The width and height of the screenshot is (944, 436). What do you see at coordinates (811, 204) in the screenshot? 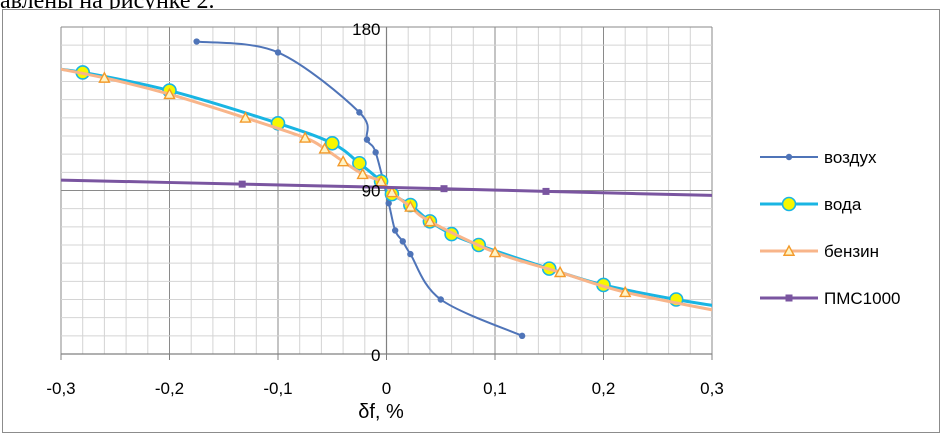
I see `legend-item: вода` at bounding box center [811, 204].